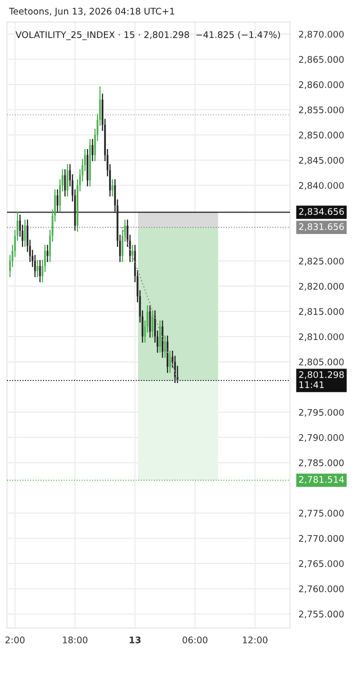 This screenshot has width=358, height=680. Describe the element at coordinates (321, 412) in the screenshot. I see `y-tick-label: 2,795.000` at that location.